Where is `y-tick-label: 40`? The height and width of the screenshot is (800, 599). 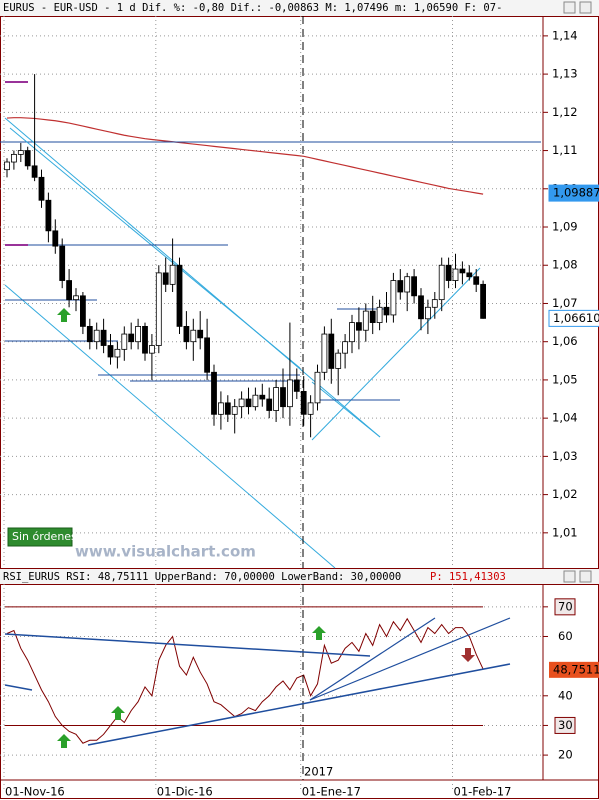 y-tick-label: 40 is located at coordinates (565, 695).